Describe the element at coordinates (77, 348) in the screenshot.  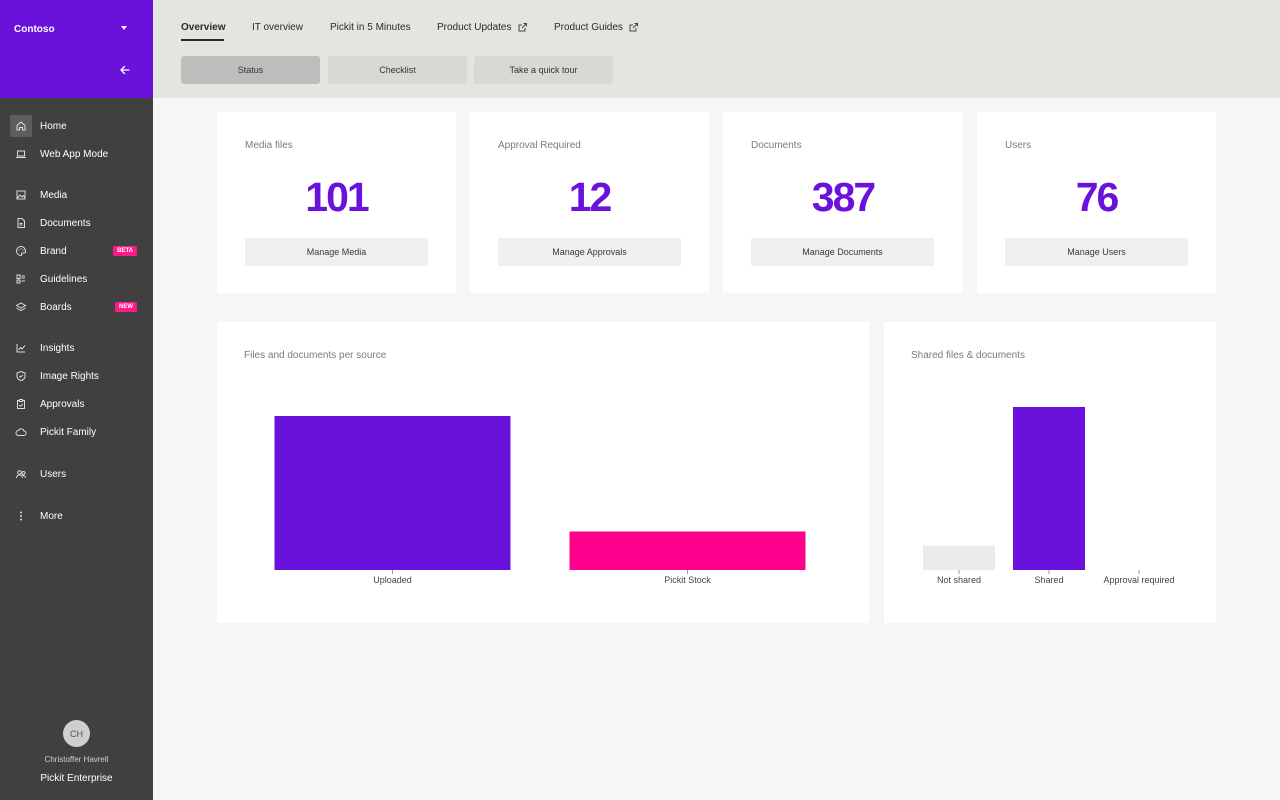
I see `sidebar-item-insights: Insights` at that location.